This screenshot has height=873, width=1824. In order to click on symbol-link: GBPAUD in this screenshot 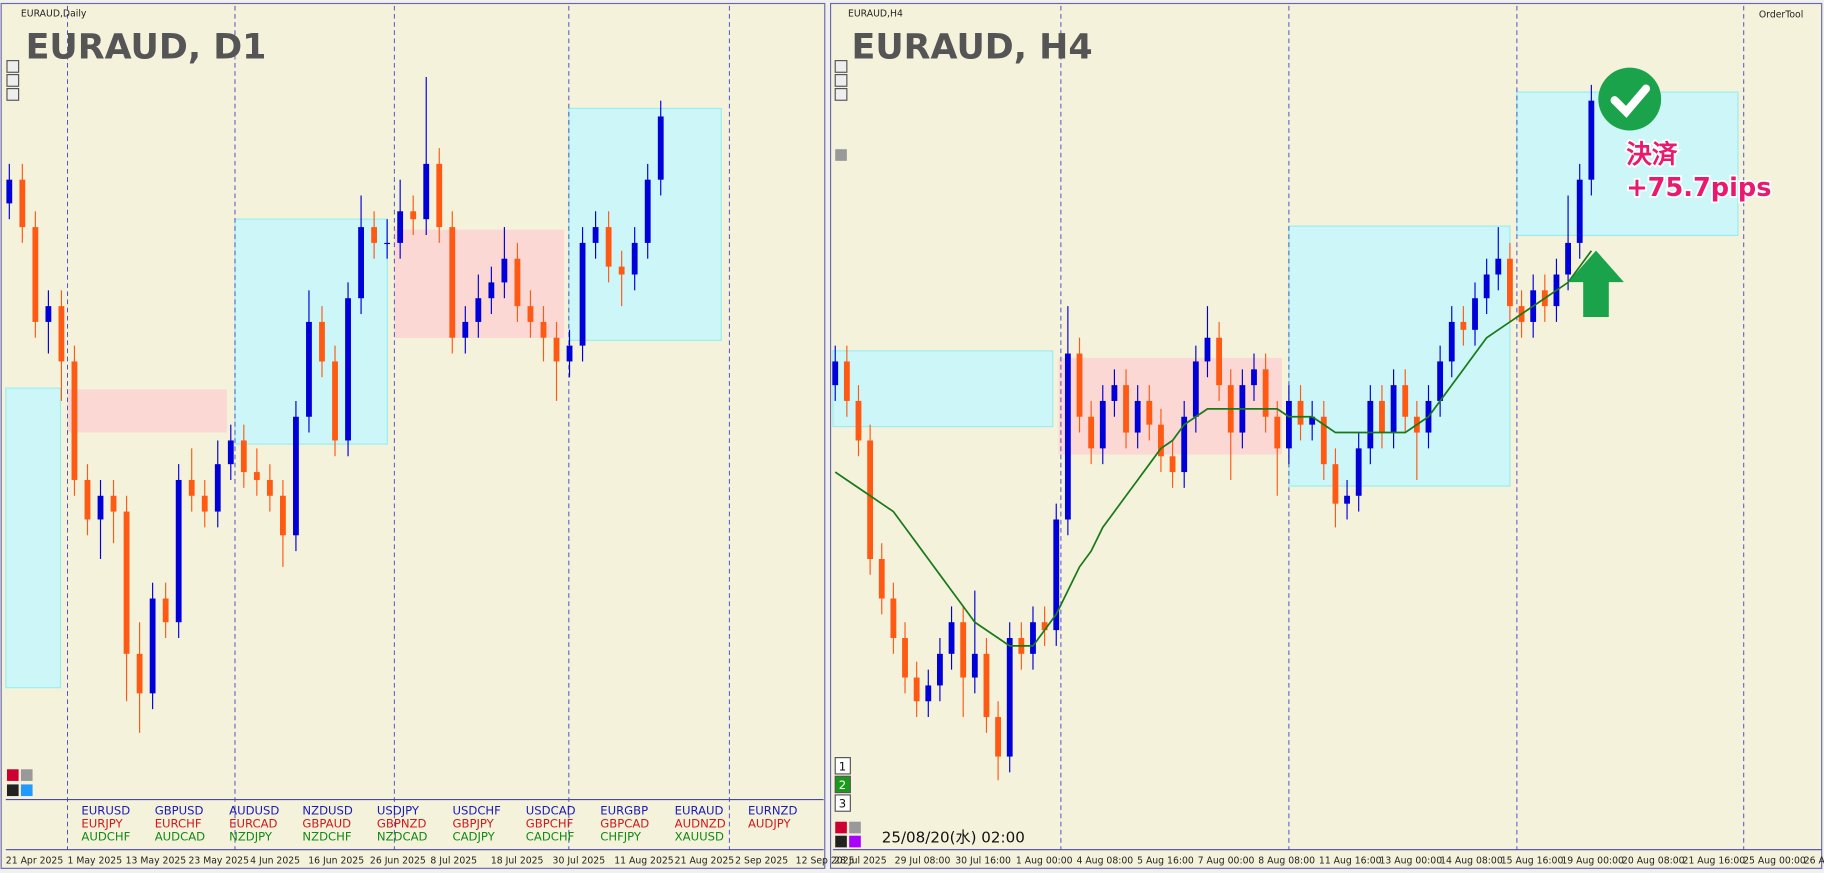, I will do `click(326, 824)`.